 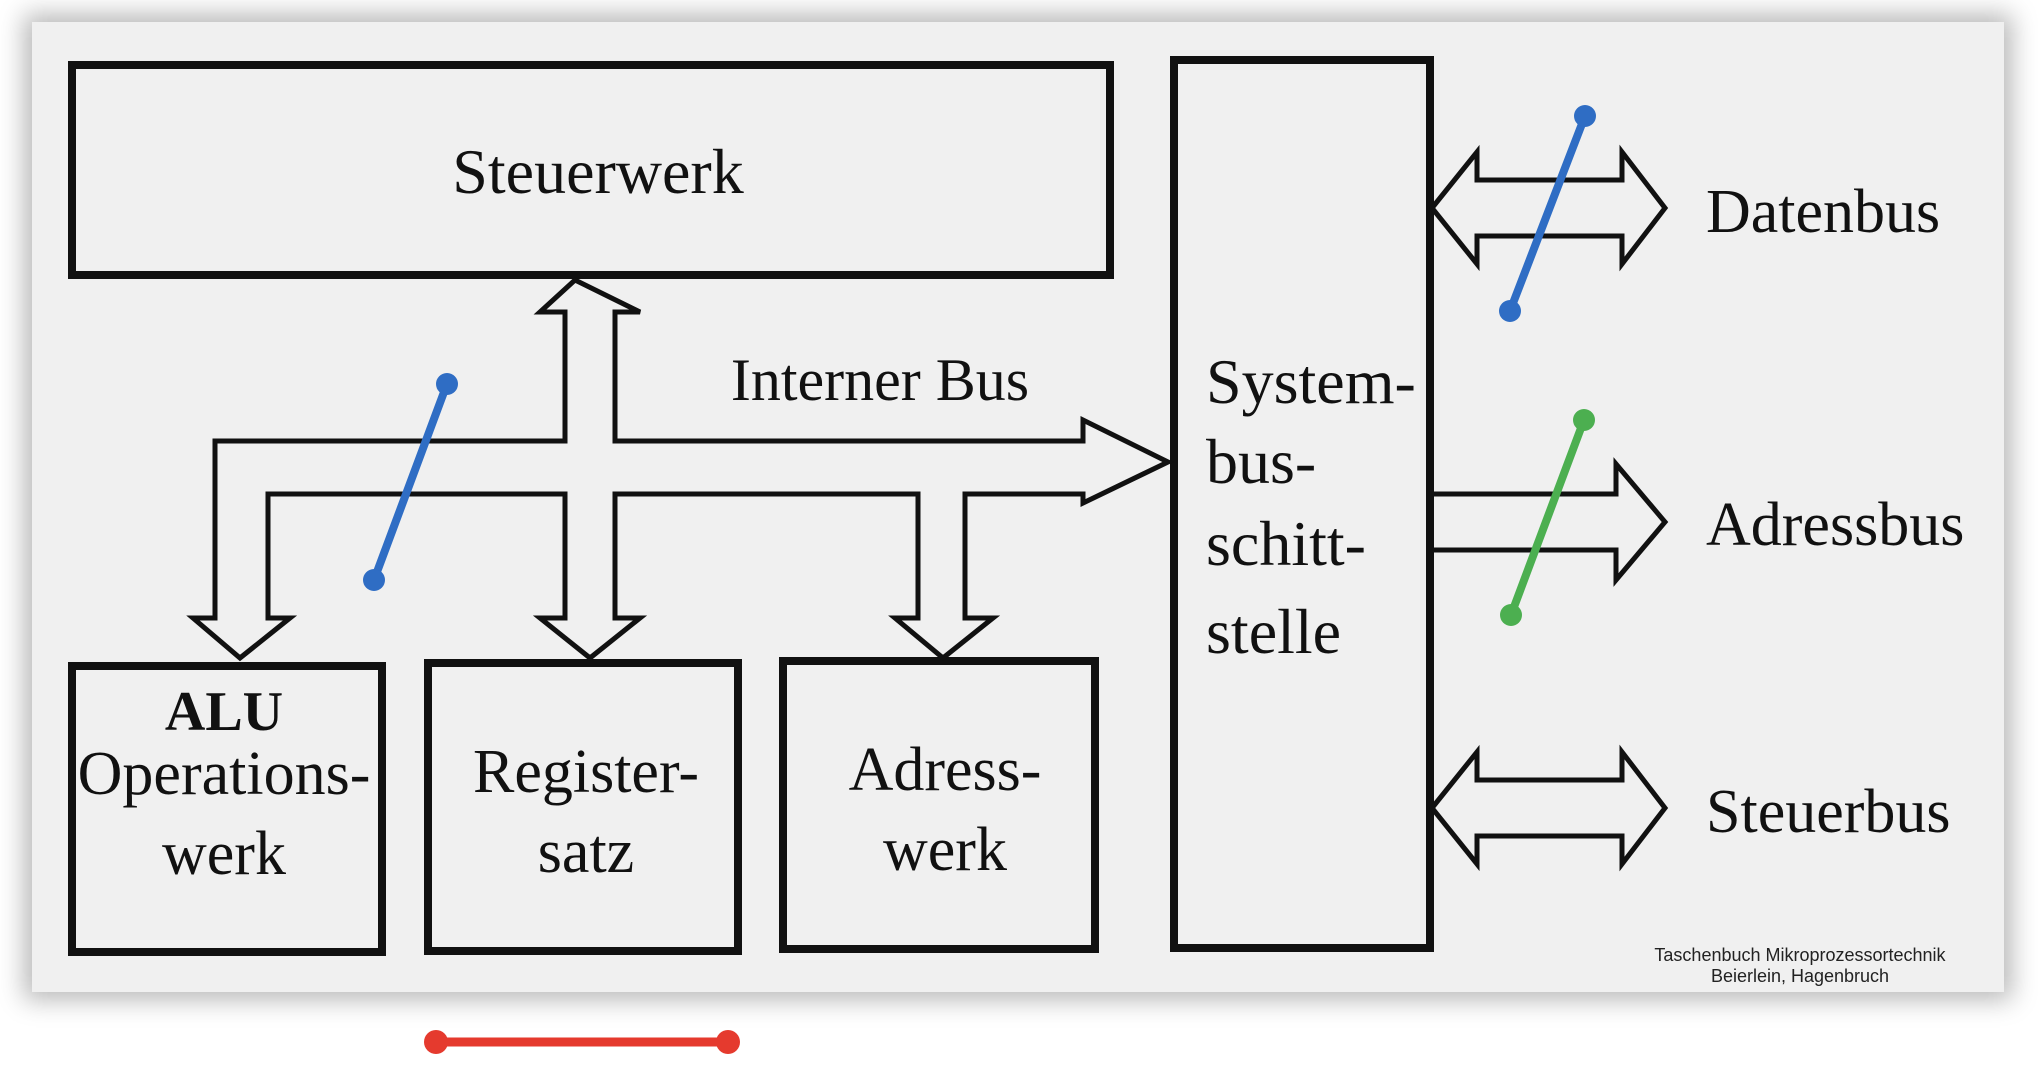 What do you see at coordinates (1800, 955) in the screenshot?
I see `credit-title: Taschenbuch Mikroprozessortechnik` at bounding box center [1800, 955].